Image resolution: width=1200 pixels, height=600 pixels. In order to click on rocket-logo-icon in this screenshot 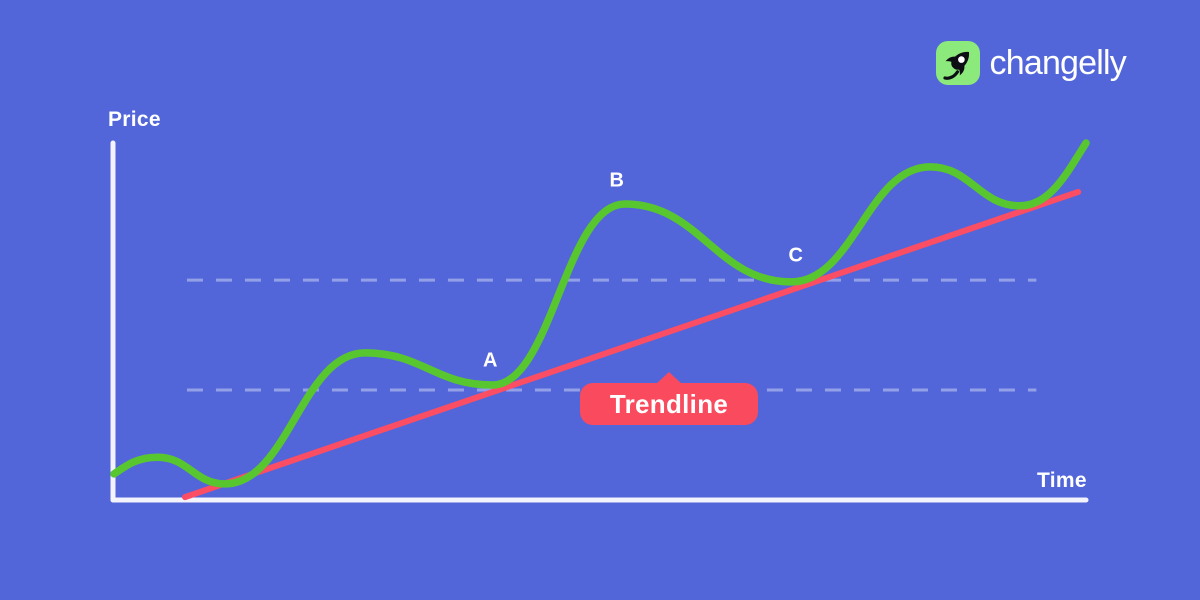, I will do `click(957, 63)`.